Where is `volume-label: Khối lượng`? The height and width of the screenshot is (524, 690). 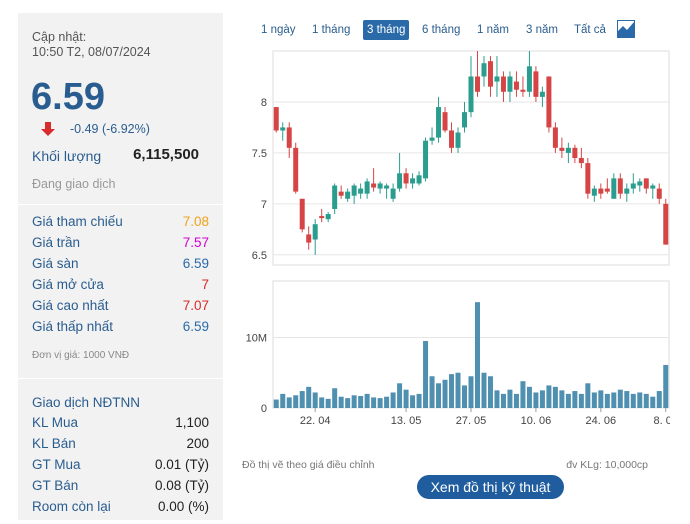 volume-label: Khối lượng is located at coordinates (67, 156).